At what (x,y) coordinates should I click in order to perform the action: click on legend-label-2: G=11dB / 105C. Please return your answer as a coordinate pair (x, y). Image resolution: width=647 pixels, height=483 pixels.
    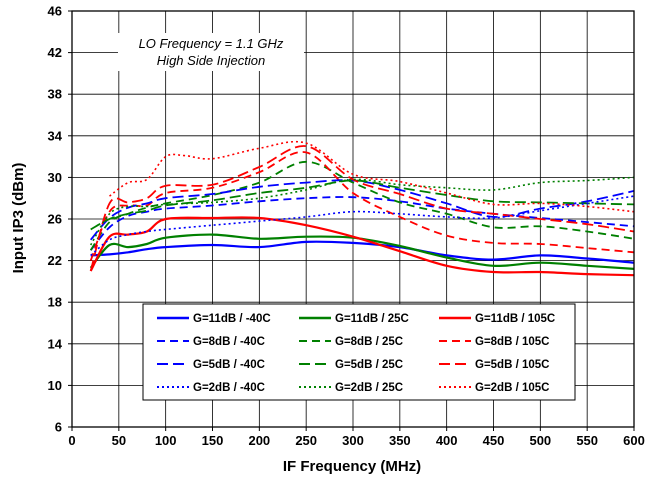
    Looking at the image, I should click on (515, 319).